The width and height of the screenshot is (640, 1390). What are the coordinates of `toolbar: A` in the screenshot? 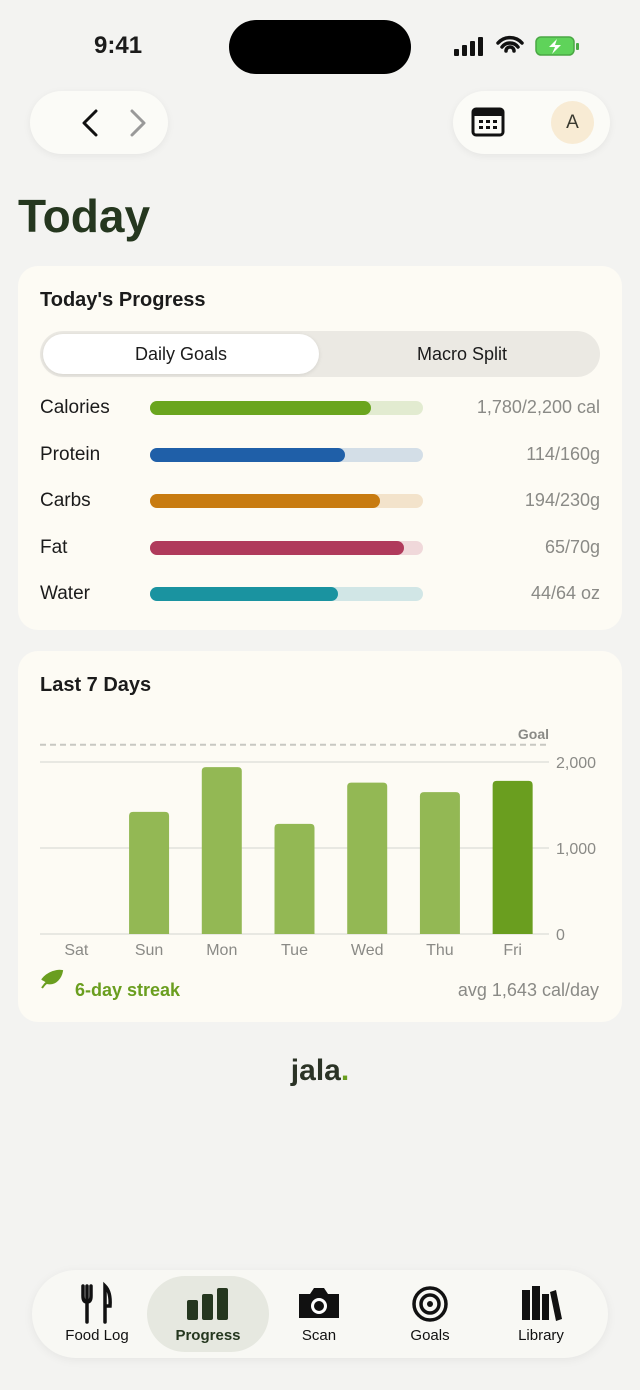 It's located at (531, 122).